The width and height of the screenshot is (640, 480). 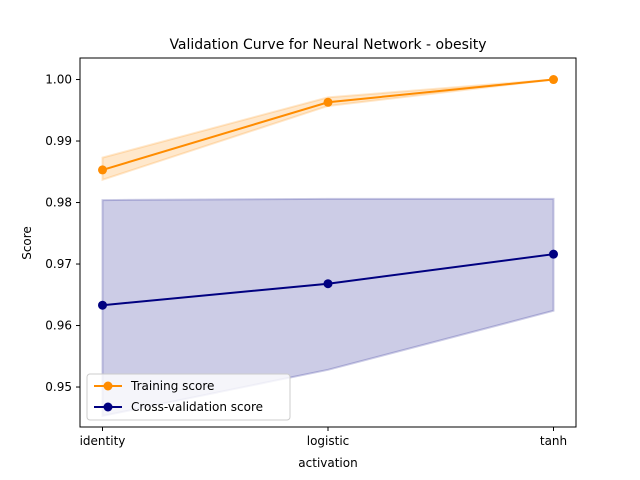 What do you see at coordinates (58, 387) in the screenshot?
I see `y-tick-label: 0.95` at bounding box center [58, 387].